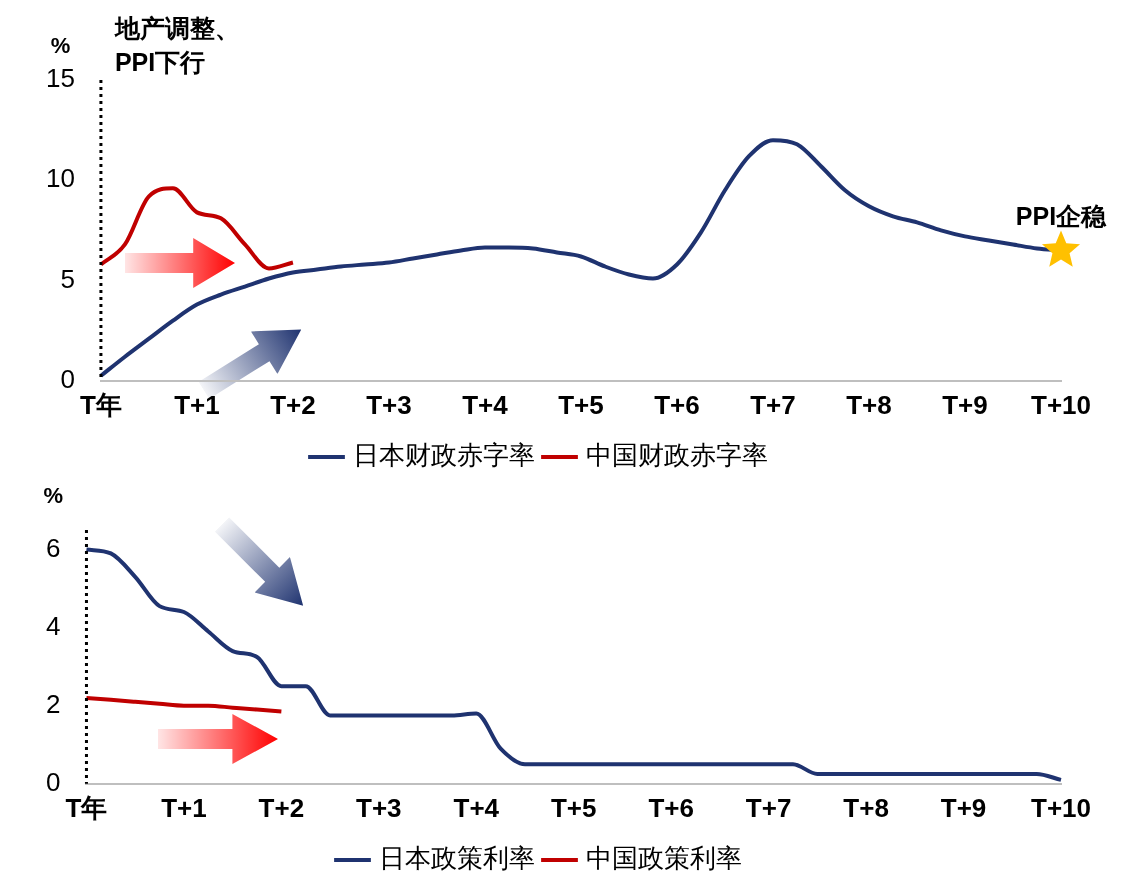 This screenshot has width=1121, height=883. I want to click on y-tick-label: 2, so click(53, 703).